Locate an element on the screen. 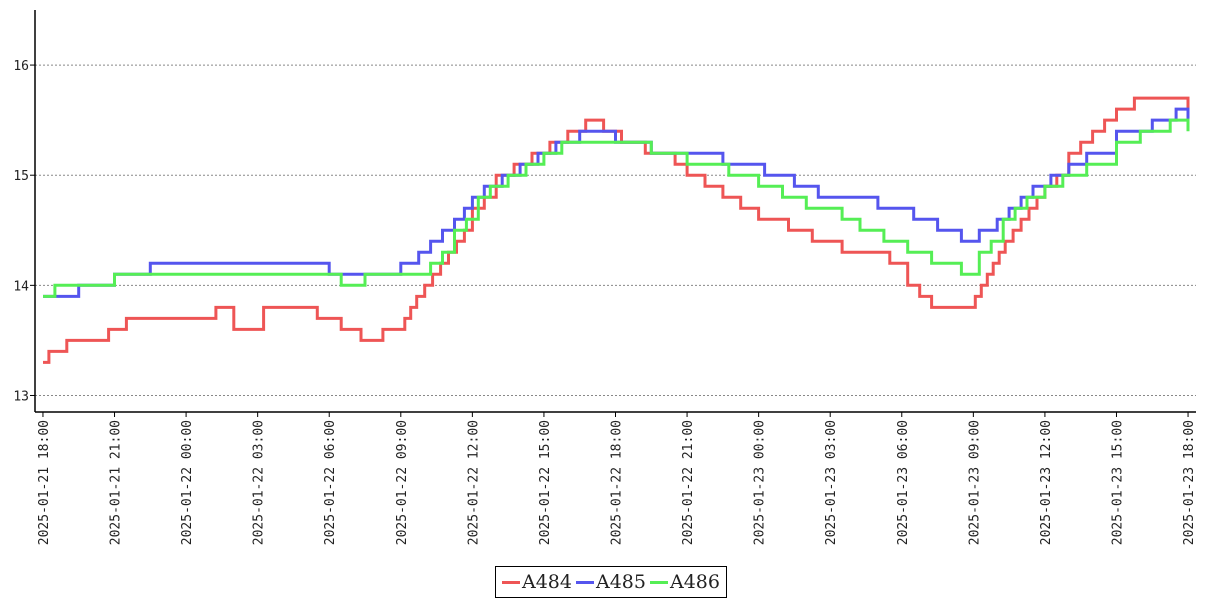  legend-label-a486: A486 is located at coordinates (695, 582).